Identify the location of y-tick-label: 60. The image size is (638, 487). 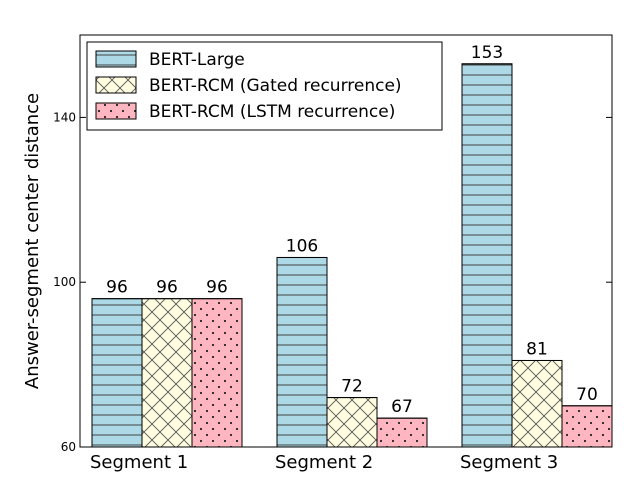
(68, 447).